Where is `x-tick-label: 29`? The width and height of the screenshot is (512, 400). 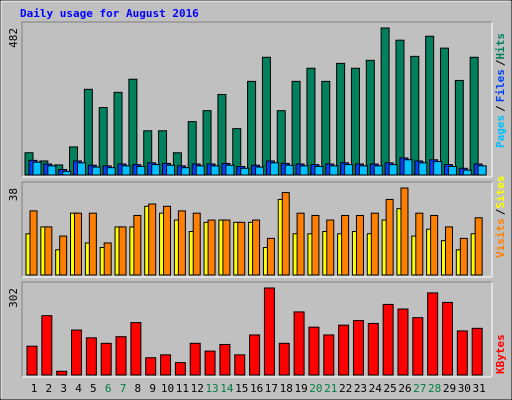
x-tick-label: 29 is located at coordinates (449, 388).